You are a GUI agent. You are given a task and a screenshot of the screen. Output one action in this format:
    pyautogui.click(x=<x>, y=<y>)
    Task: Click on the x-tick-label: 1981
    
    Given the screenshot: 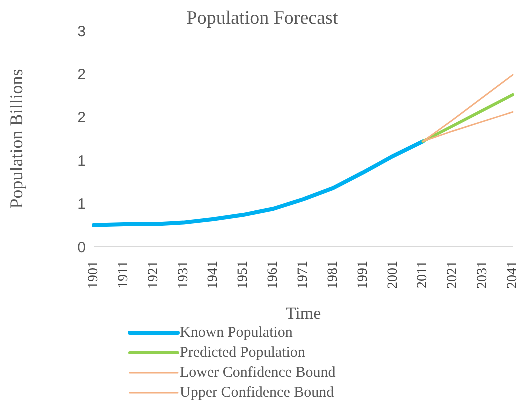 What is the action you would take?
    pyautogui.click(x=333, y=275)
    